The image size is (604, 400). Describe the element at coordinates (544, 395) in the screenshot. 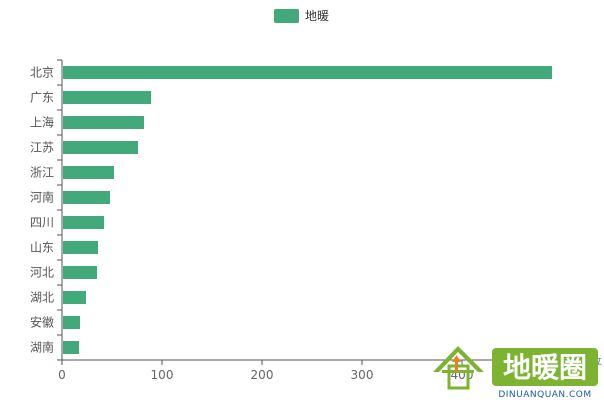

I see `logo-subtext: DINUANQUAN.COM` at that location.